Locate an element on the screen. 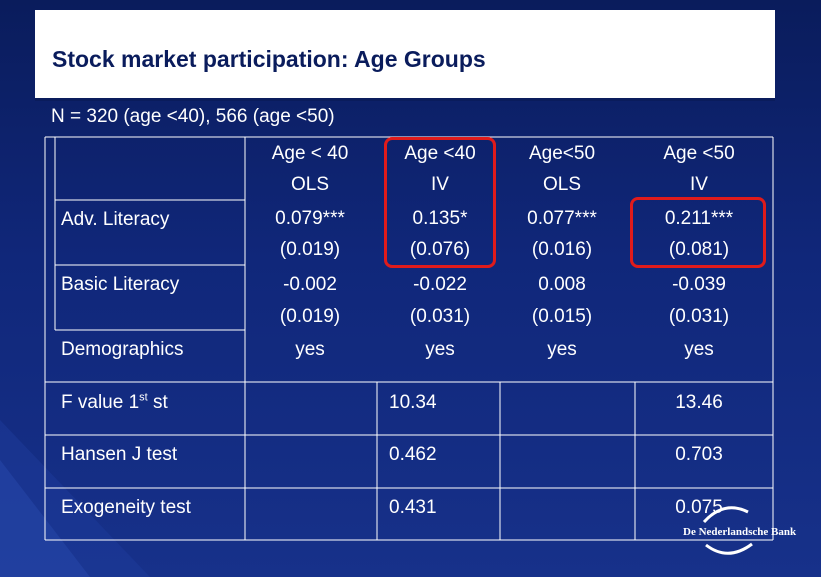 Image resolution: width=821 pixels, height=577 pixels. cell-adv-literacy-age50-iv-se: (0.081) is located at coordinates (699, 249).